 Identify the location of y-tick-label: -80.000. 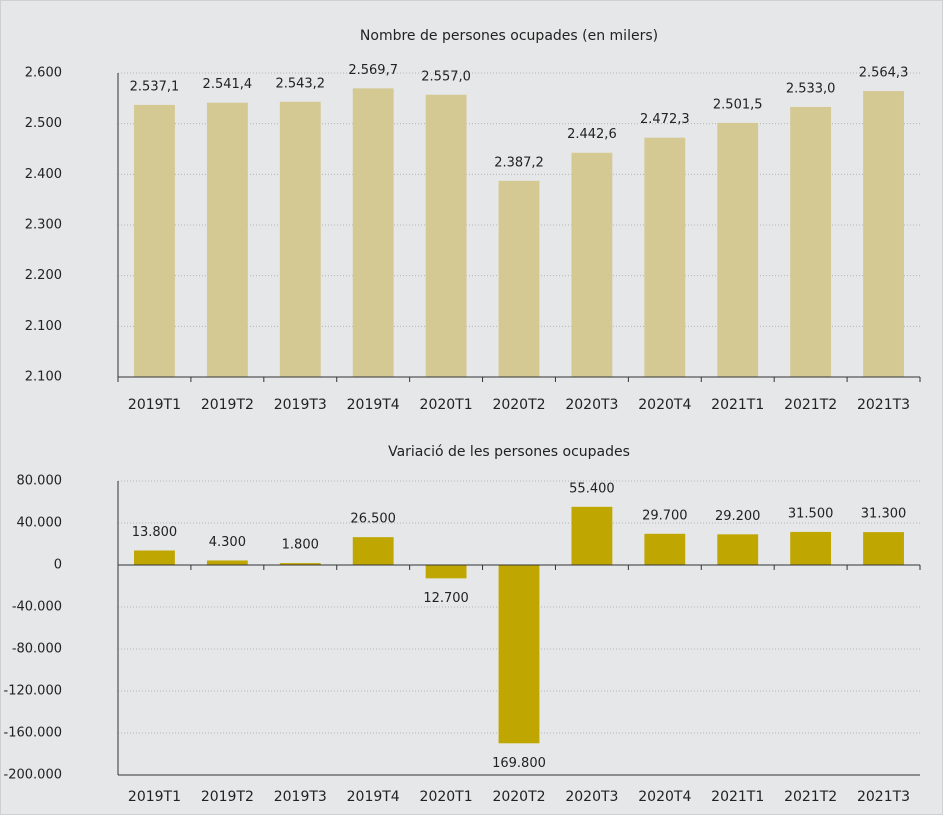
(37, 649).